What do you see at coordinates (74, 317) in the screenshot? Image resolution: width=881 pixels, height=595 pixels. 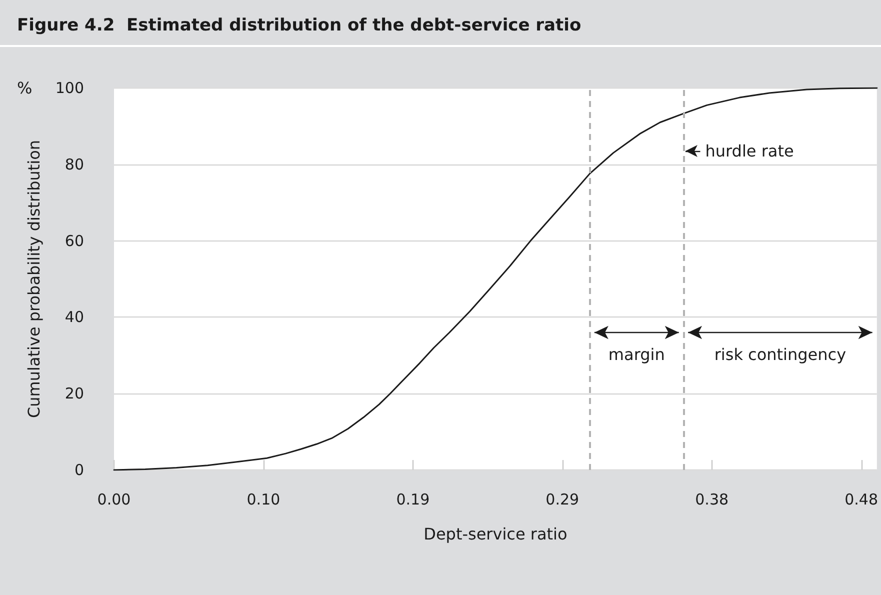 I see `y-tick-label: 40` at bounding box center [74, 317].